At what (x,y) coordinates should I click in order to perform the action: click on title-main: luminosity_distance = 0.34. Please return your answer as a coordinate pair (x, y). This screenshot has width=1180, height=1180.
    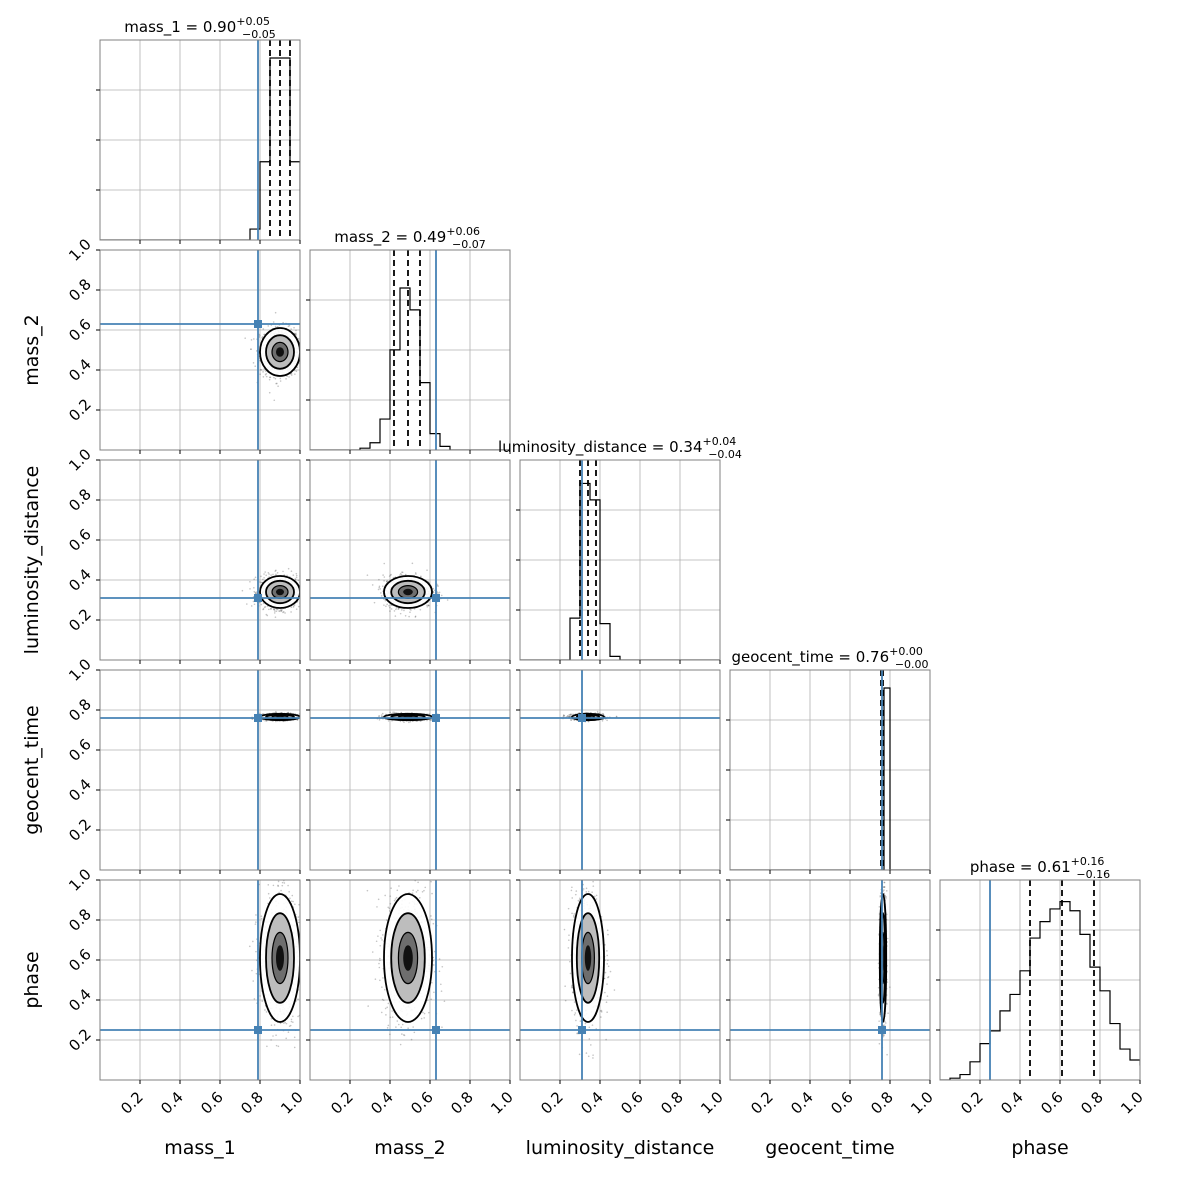
    Looking at the image, I should click on (600, 447).